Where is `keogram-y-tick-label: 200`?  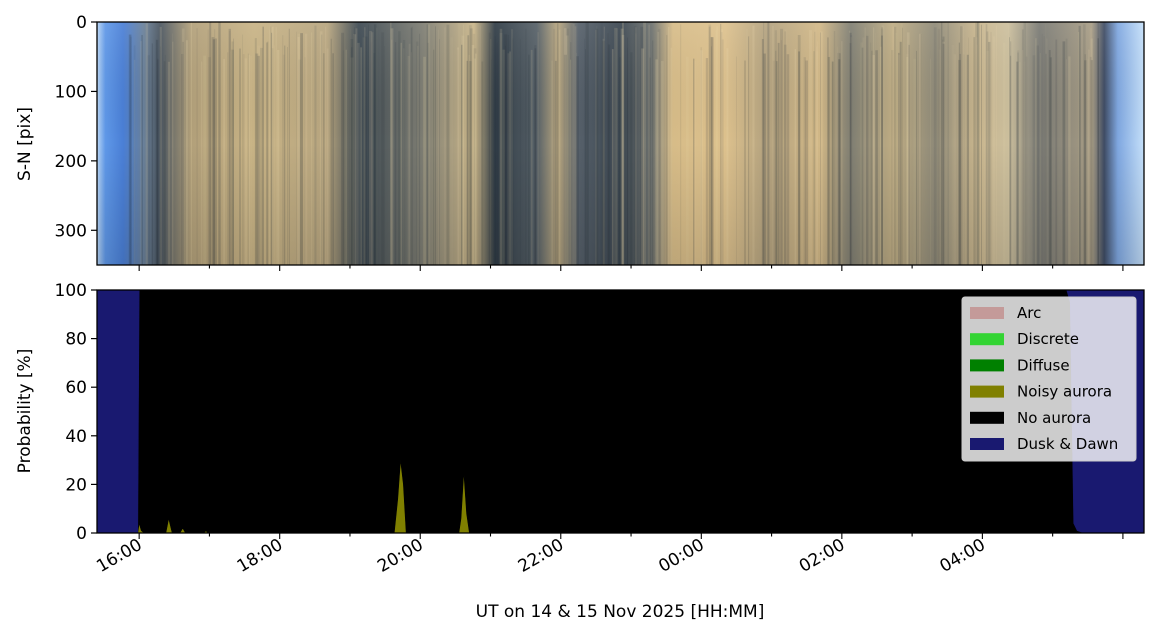
keogram-y-tick-label: 200 is located at coordinates (71, 162).